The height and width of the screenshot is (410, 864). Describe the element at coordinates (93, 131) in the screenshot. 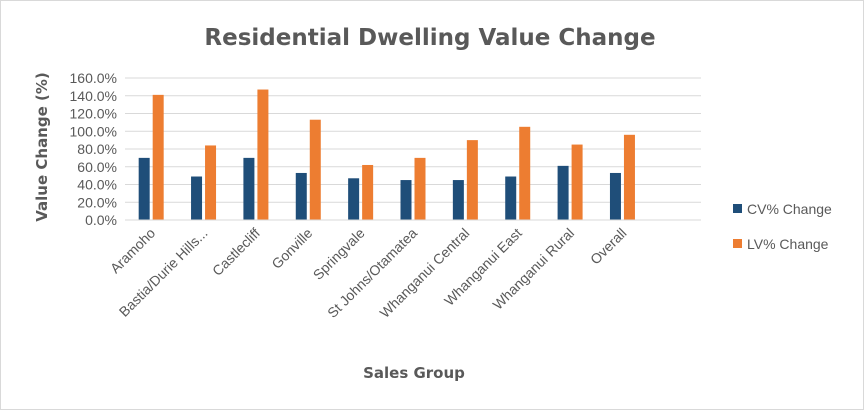

I see `y-tick-label: 100.0%` at that location.